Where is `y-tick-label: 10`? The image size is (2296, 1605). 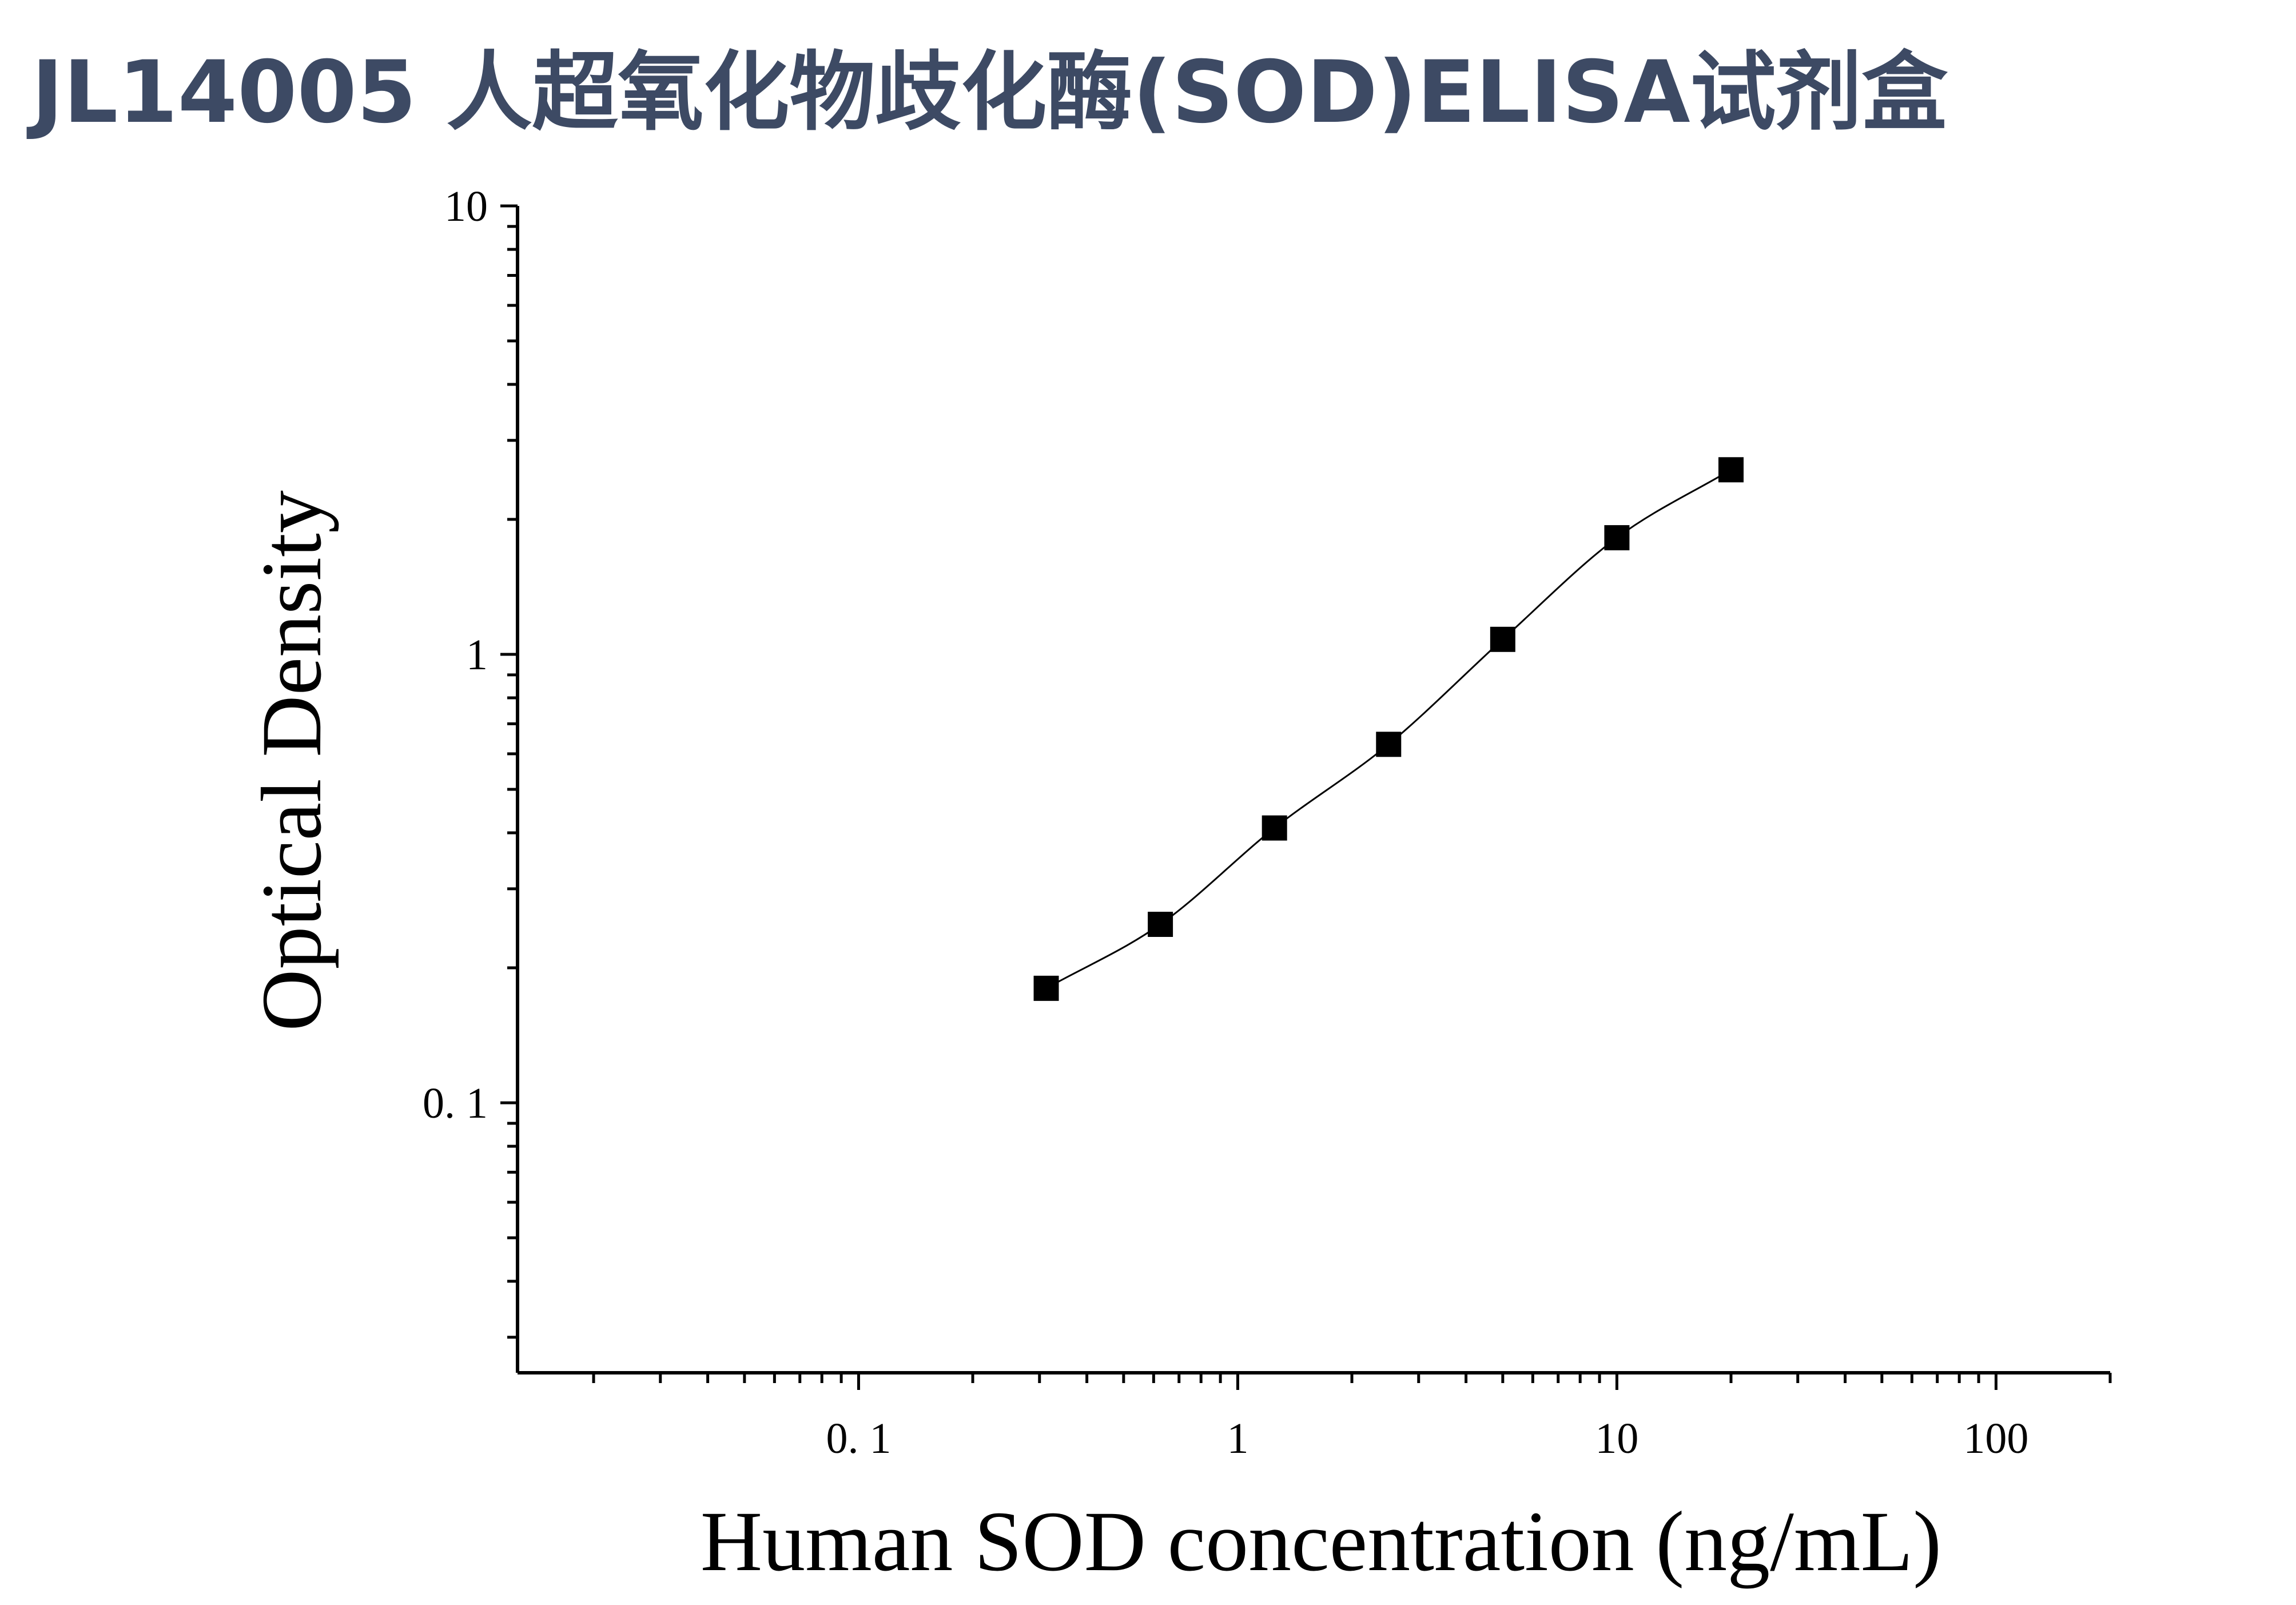
y-tick-label: 10 is located at coordinates (466, 206).